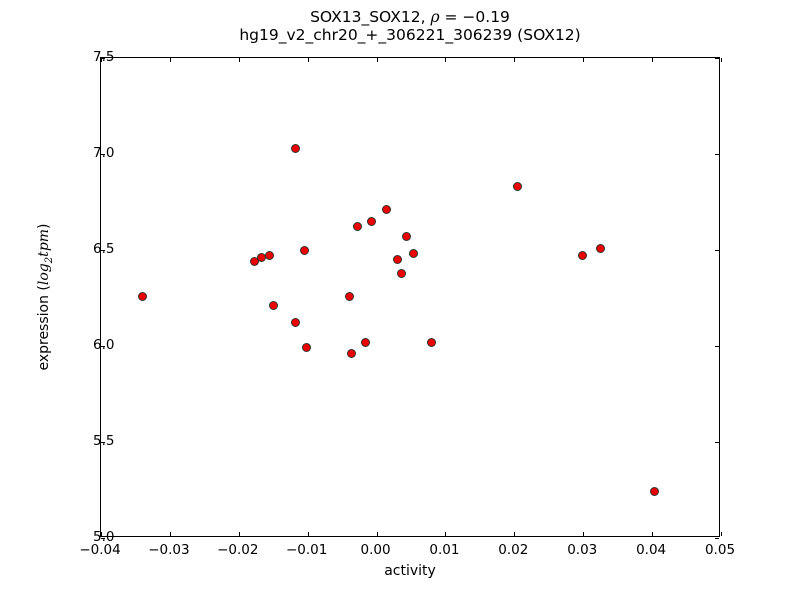  What do you see at coordinates (370, 17) in the screenshot?
I see `title-gene-pair: SOX13_SOX12,` at bounding box center [370, 17].